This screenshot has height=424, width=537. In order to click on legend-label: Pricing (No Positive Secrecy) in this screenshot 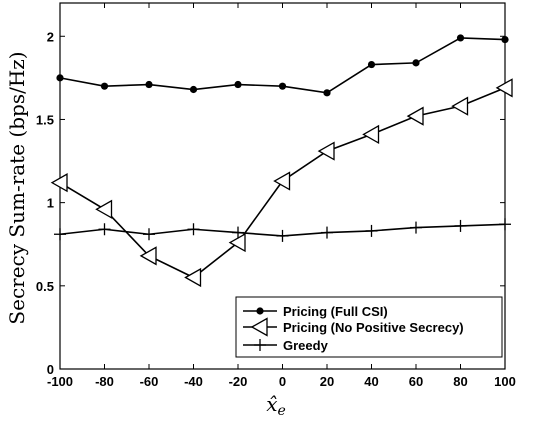, I will do `click(373, 327)`.